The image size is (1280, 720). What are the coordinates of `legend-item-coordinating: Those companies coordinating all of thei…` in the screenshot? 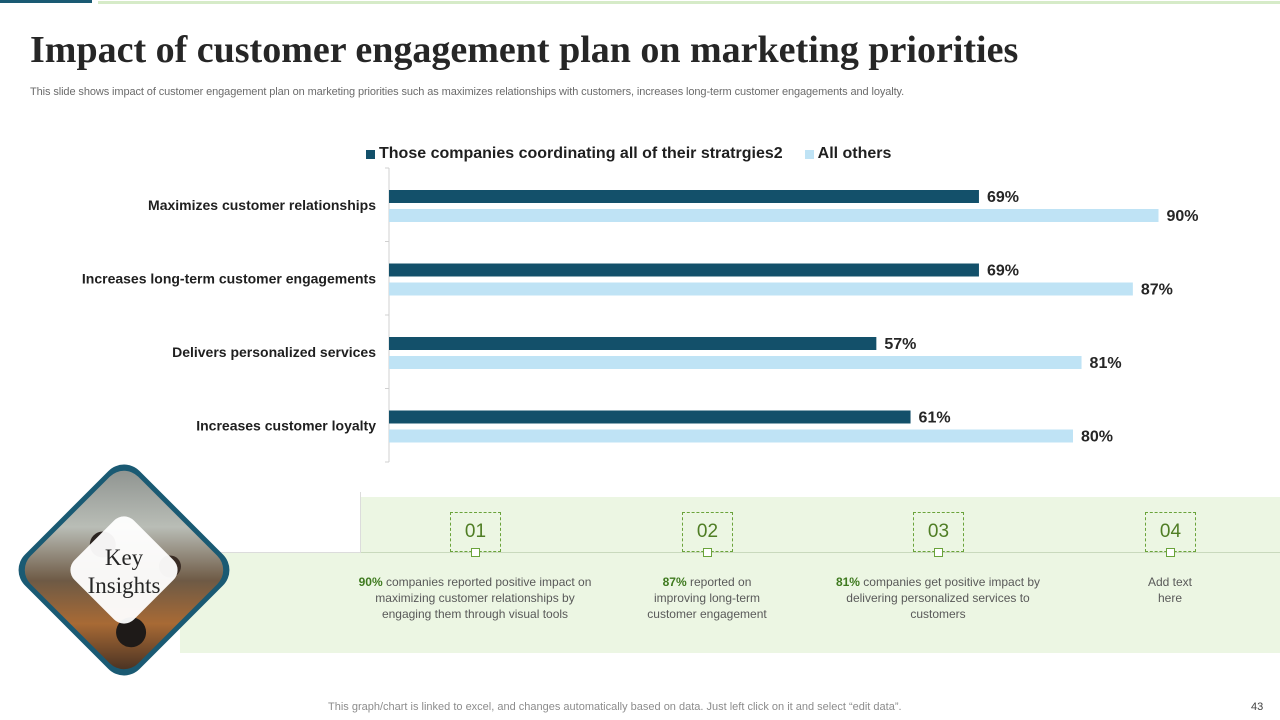 It's located at (574, 154).